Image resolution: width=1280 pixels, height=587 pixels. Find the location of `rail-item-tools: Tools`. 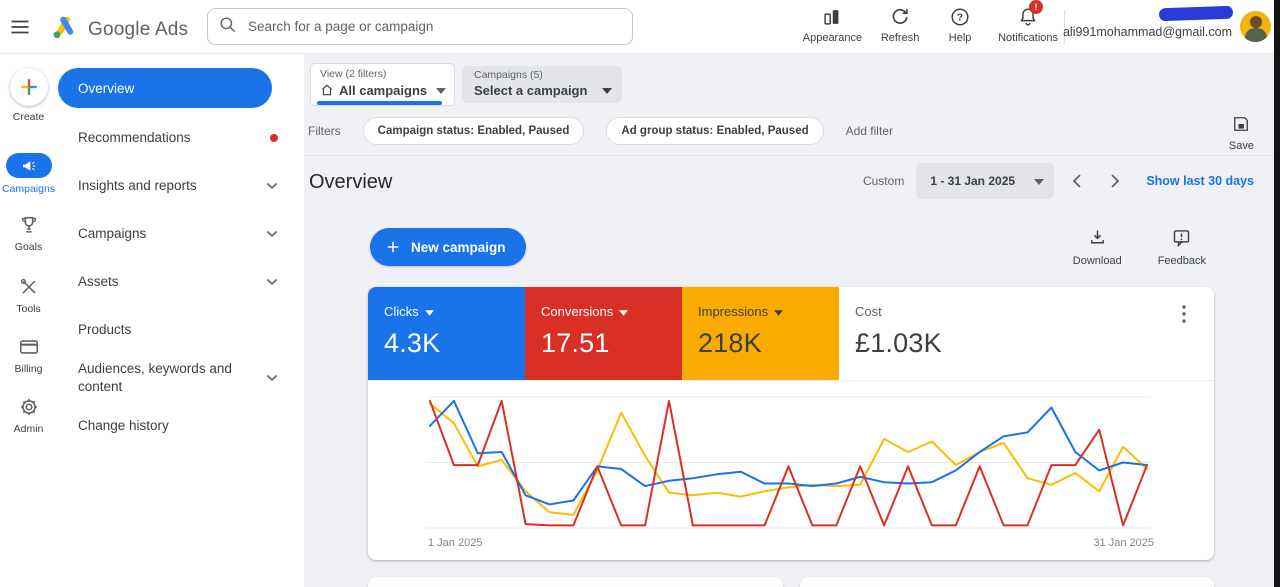

rail-item-tools: Tools is located at coordinates (28, 295).